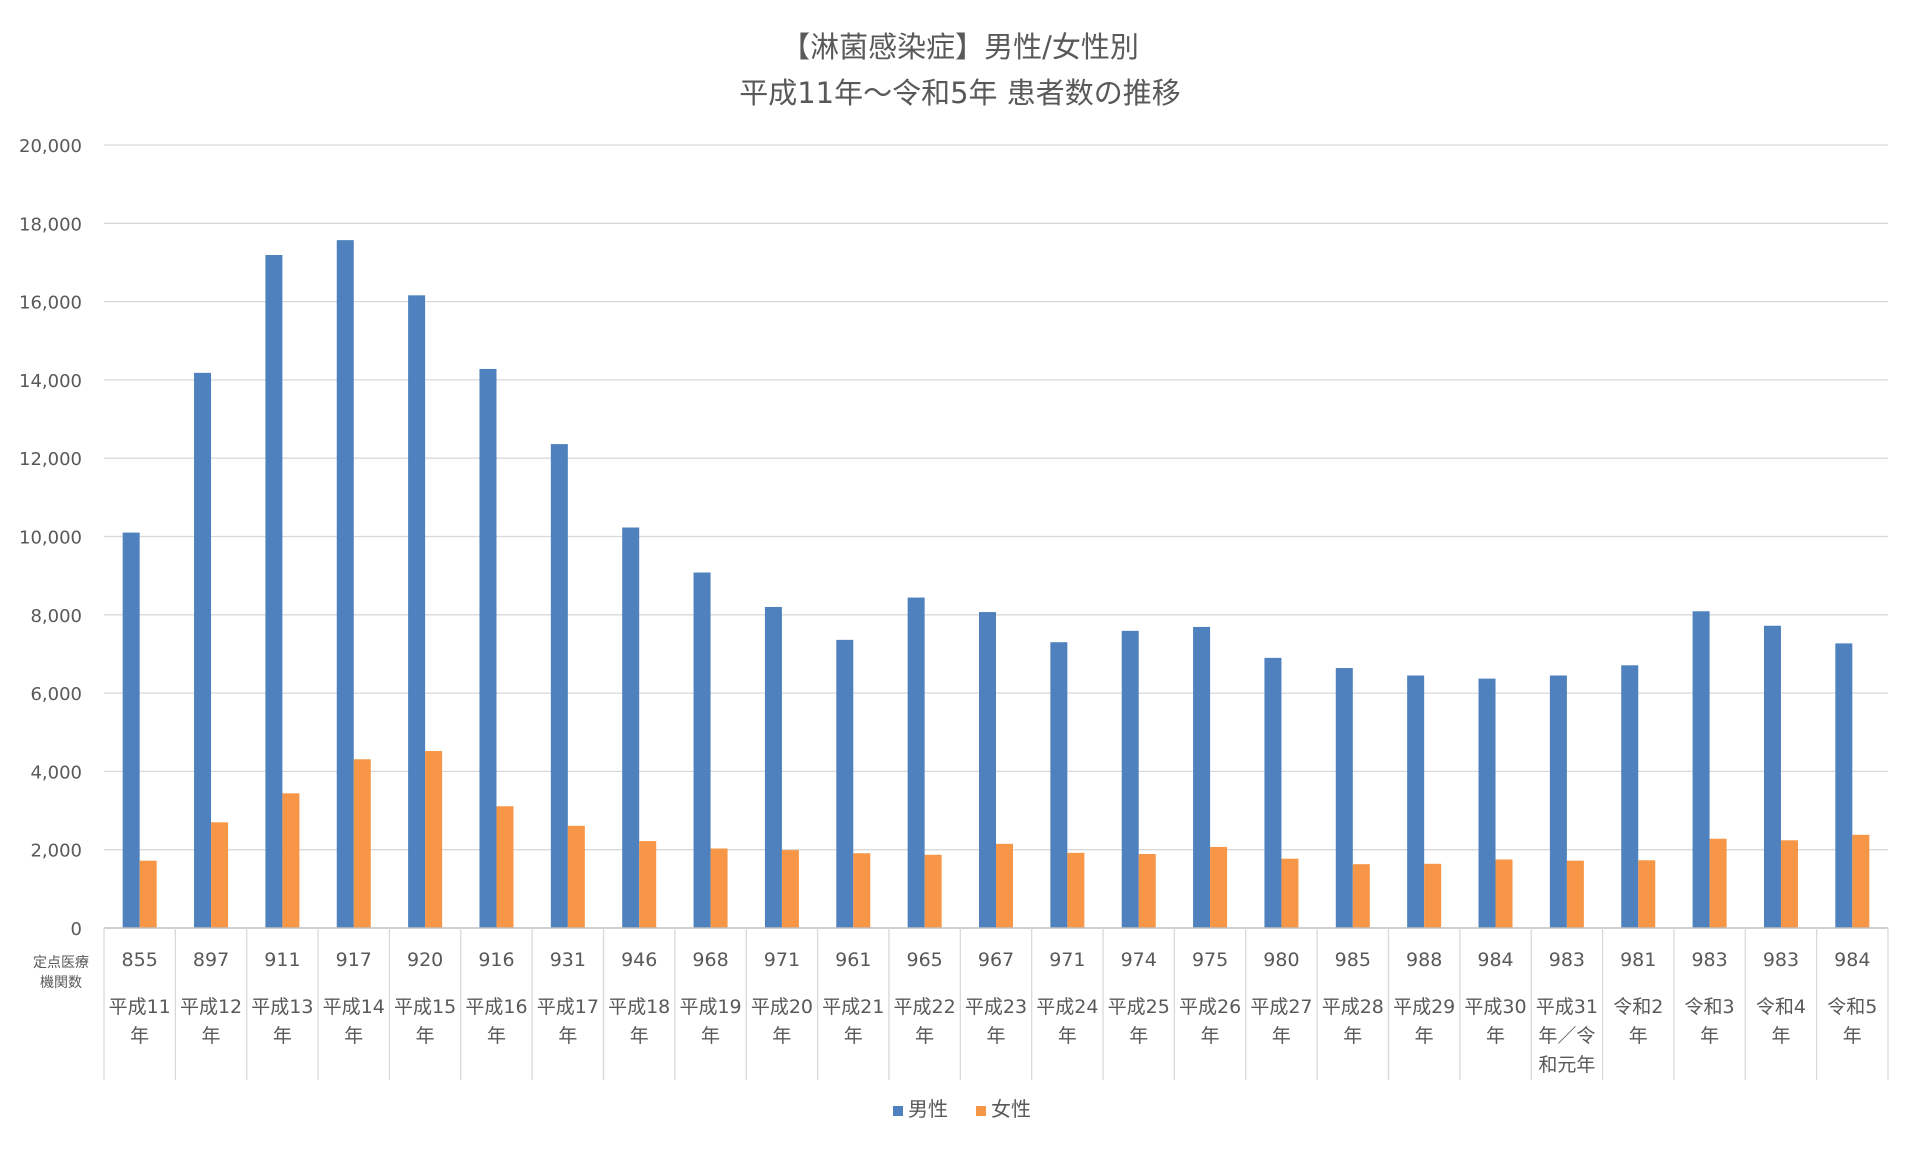 This screenshot has height=1155, width=1920. What do you see at coordinates (61, 983) in the screenshot?
I see `sentinel-row-label: 機関数` at bounding box center [61, 983].